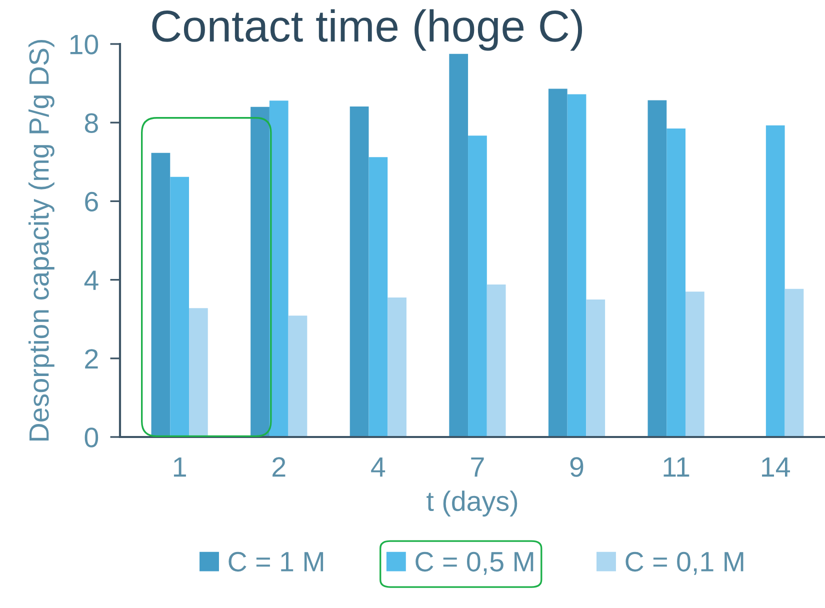 The height and width of the screenshot is (608, 825). I want to click on chart-title: Contact time (hoge C), so click(367, 30).